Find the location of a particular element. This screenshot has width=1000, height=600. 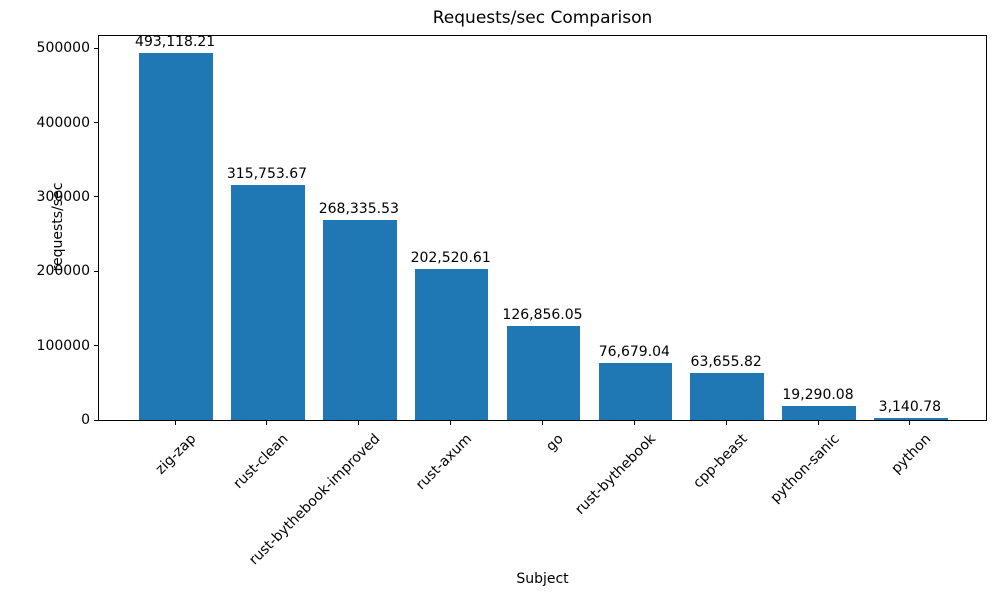

bar-value-label: 126,856.05 is located at coordinates (542, 314).